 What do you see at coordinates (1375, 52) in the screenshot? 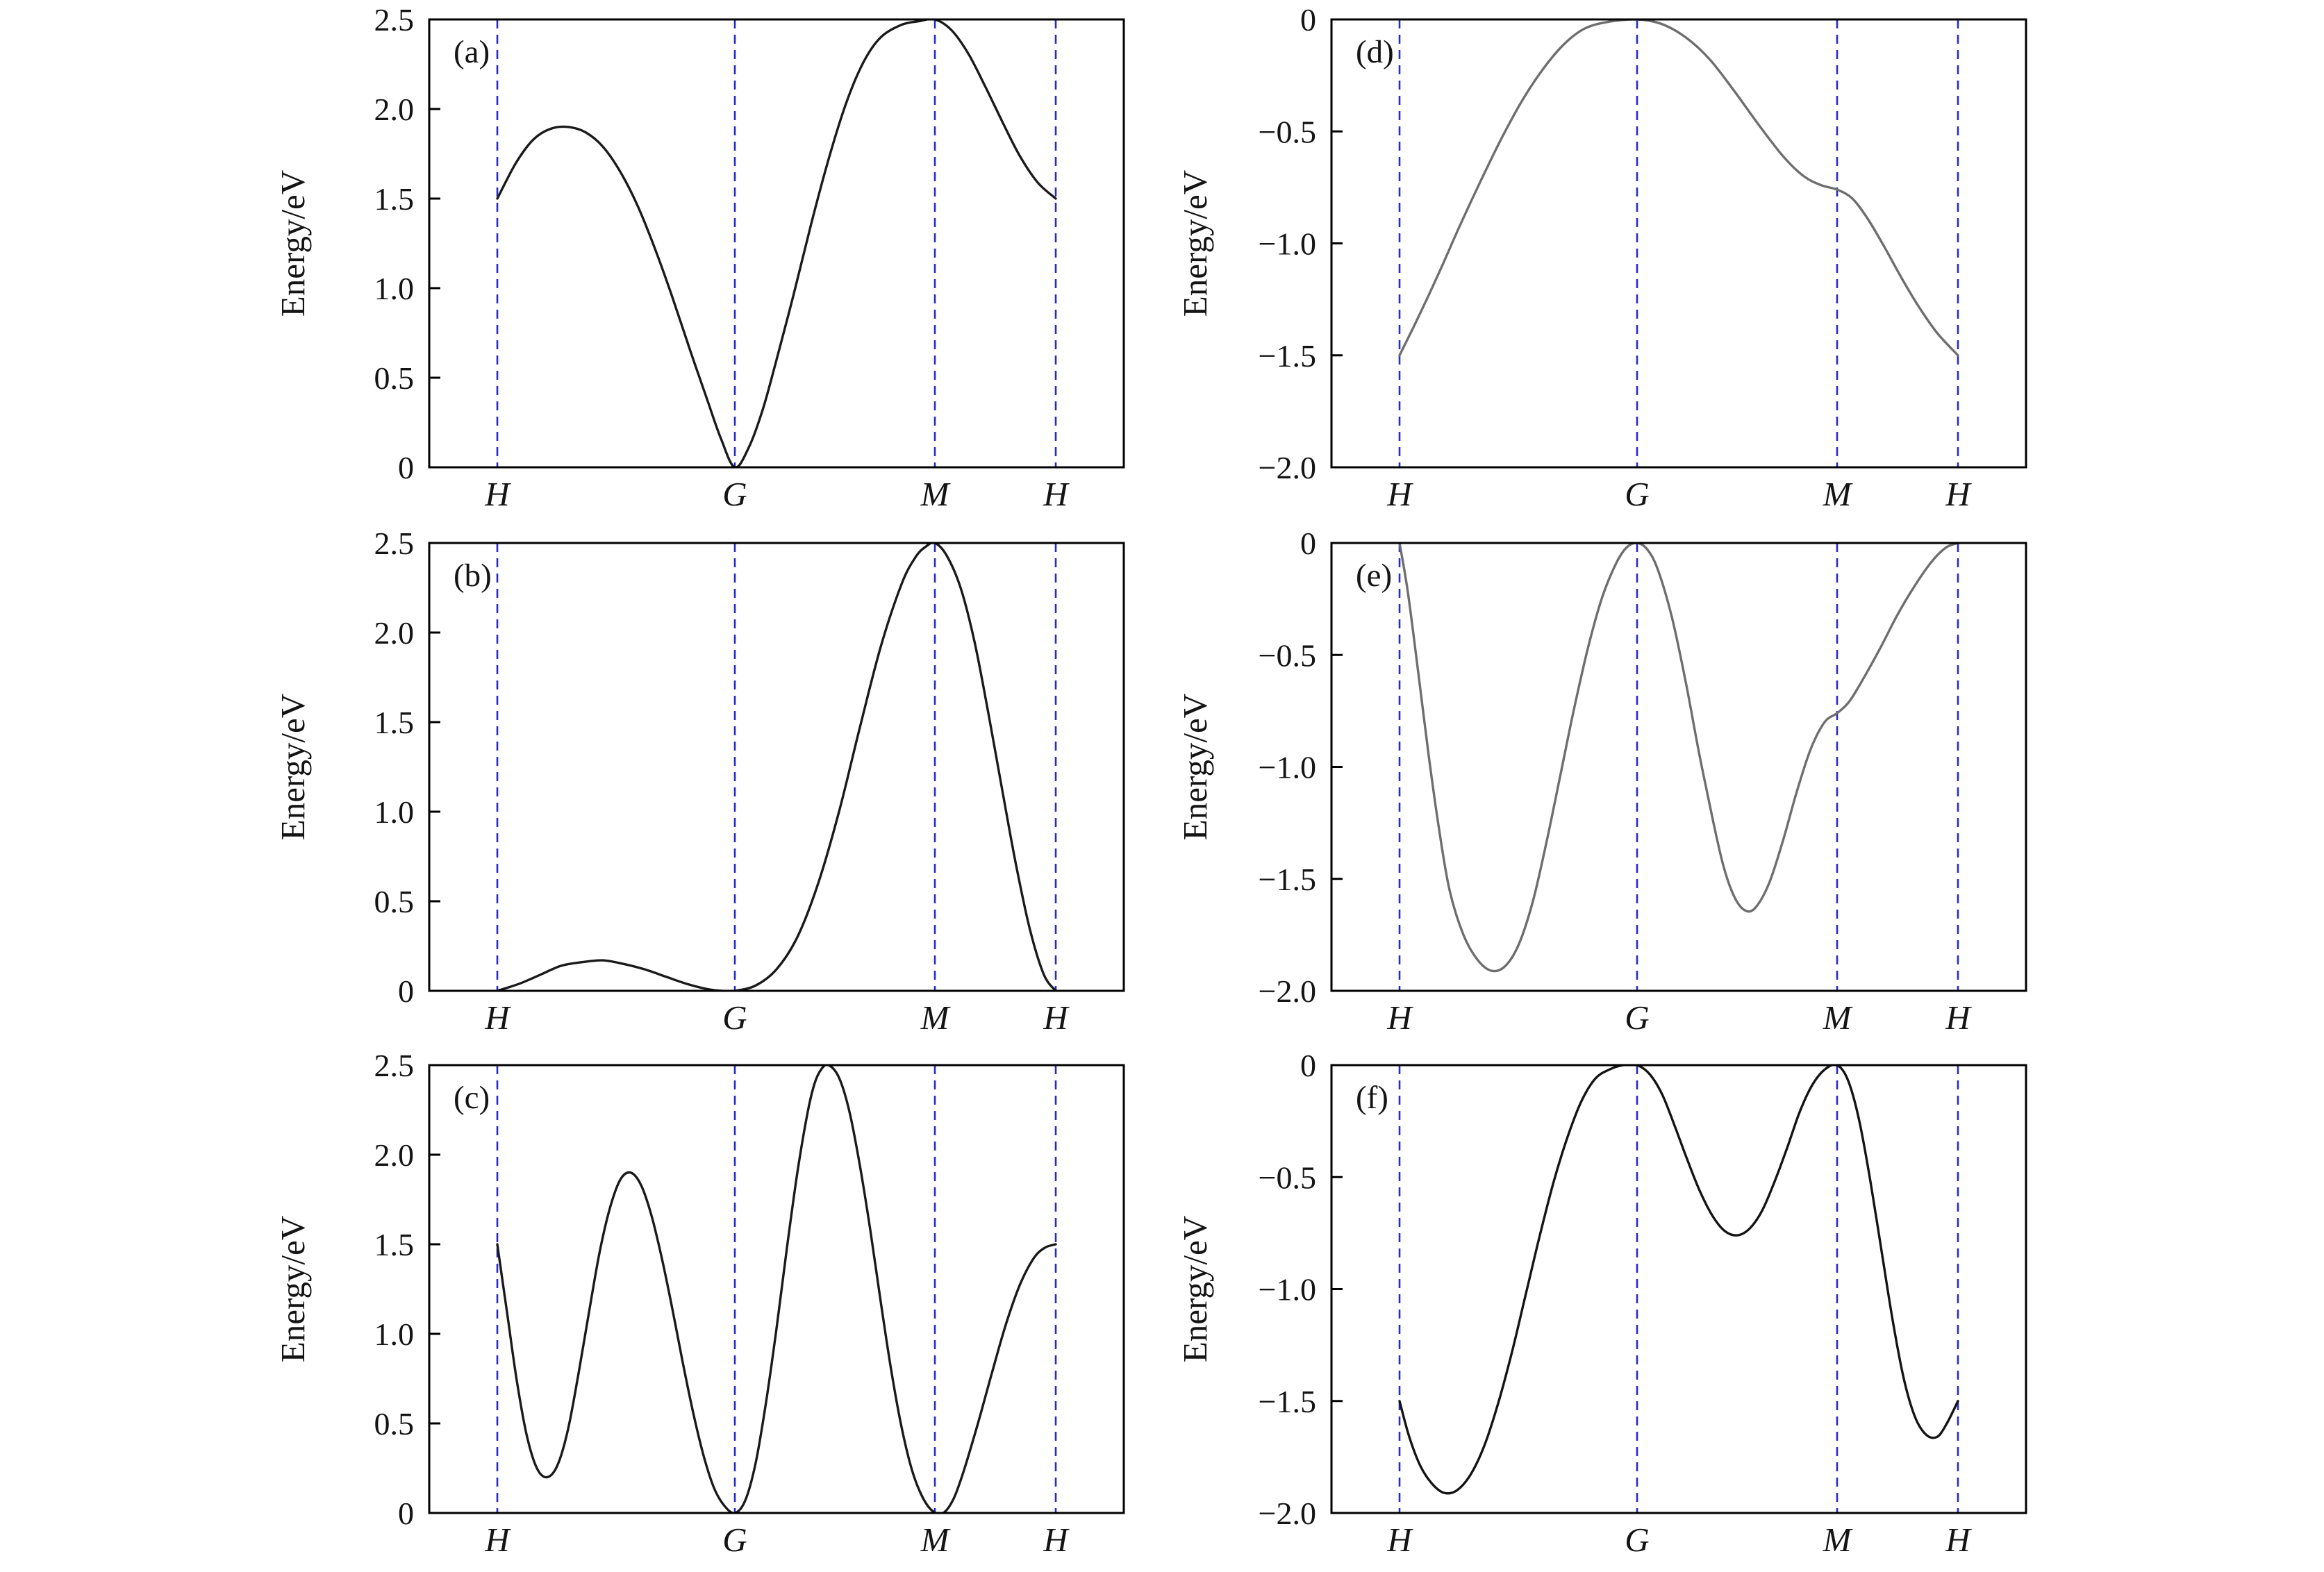
I see `panel-label: (d)` at bounding box center [1375, 52].